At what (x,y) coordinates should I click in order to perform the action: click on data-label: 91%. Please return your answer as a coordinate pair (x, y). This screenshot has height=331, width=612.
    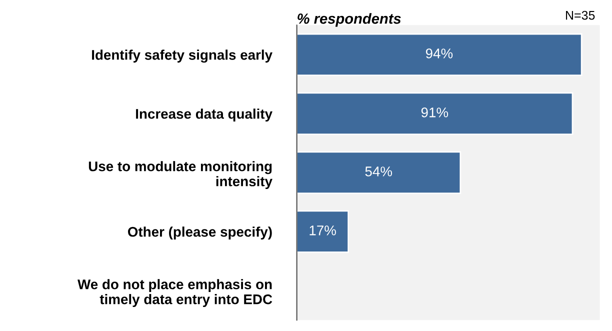
    Looking at the image, I should click on (434, 113).